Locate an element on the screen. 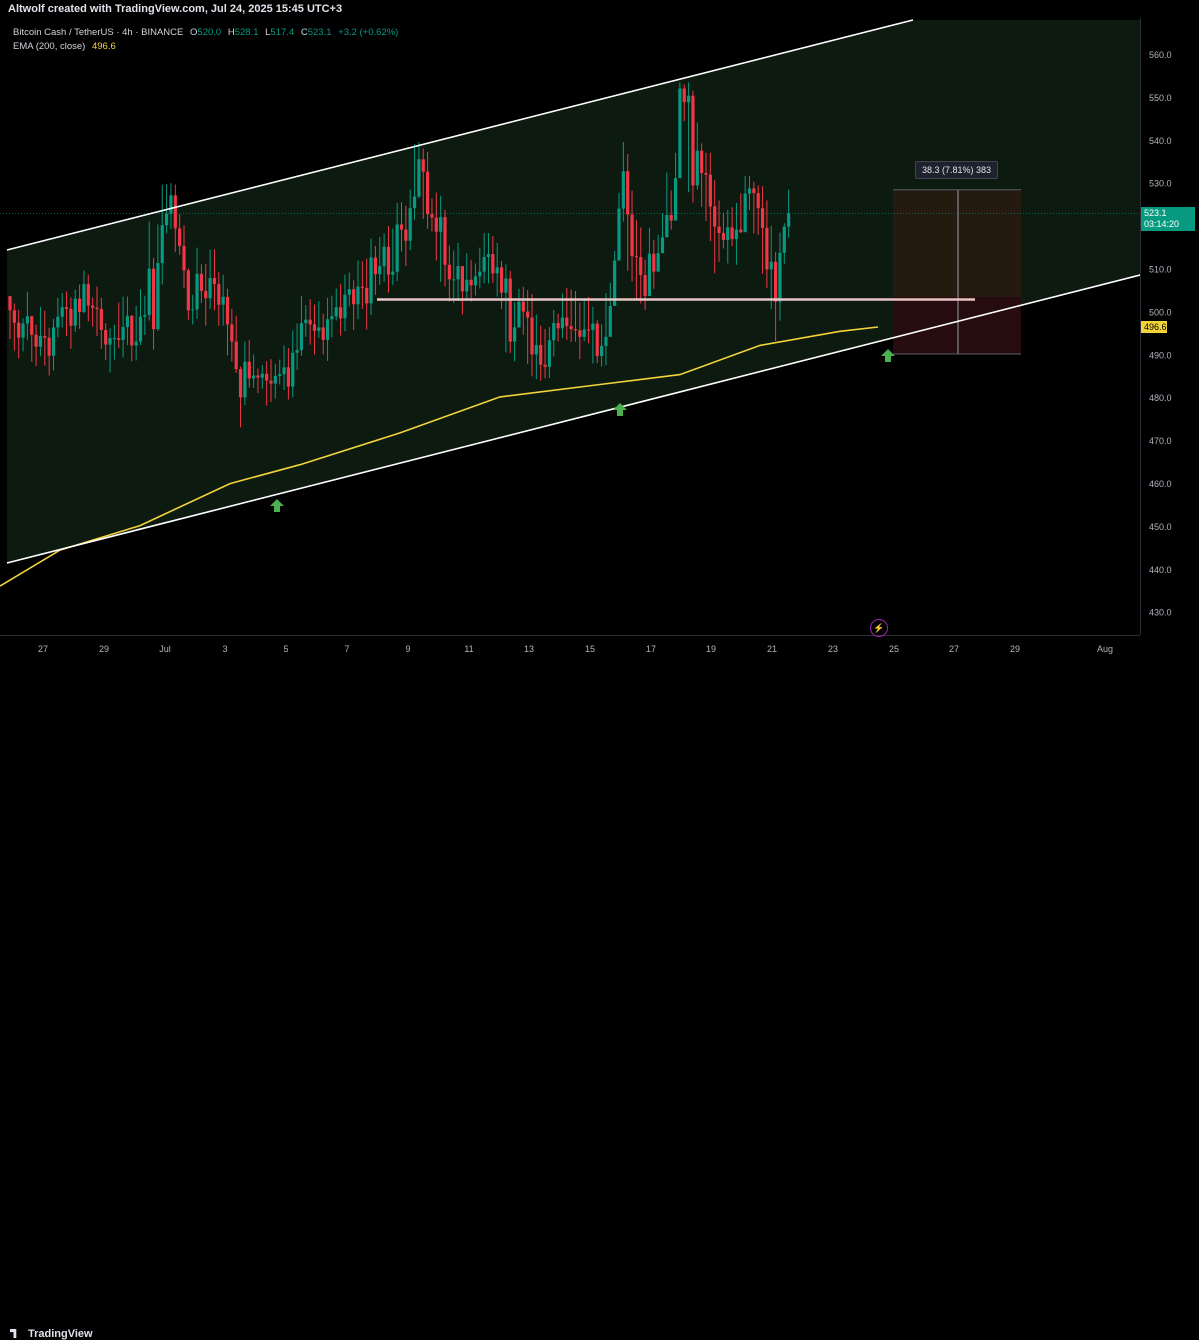  price-tick-label: 500.0 is located at coordinates (1160, 312).